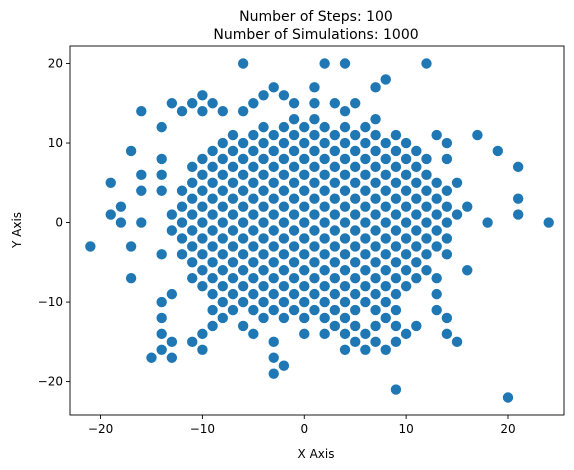 This screenshot has height=470, width=574. Describe the element at coordinates (316, 454) in the screenshot. I see `x-axis-label: X Axis` at that location.